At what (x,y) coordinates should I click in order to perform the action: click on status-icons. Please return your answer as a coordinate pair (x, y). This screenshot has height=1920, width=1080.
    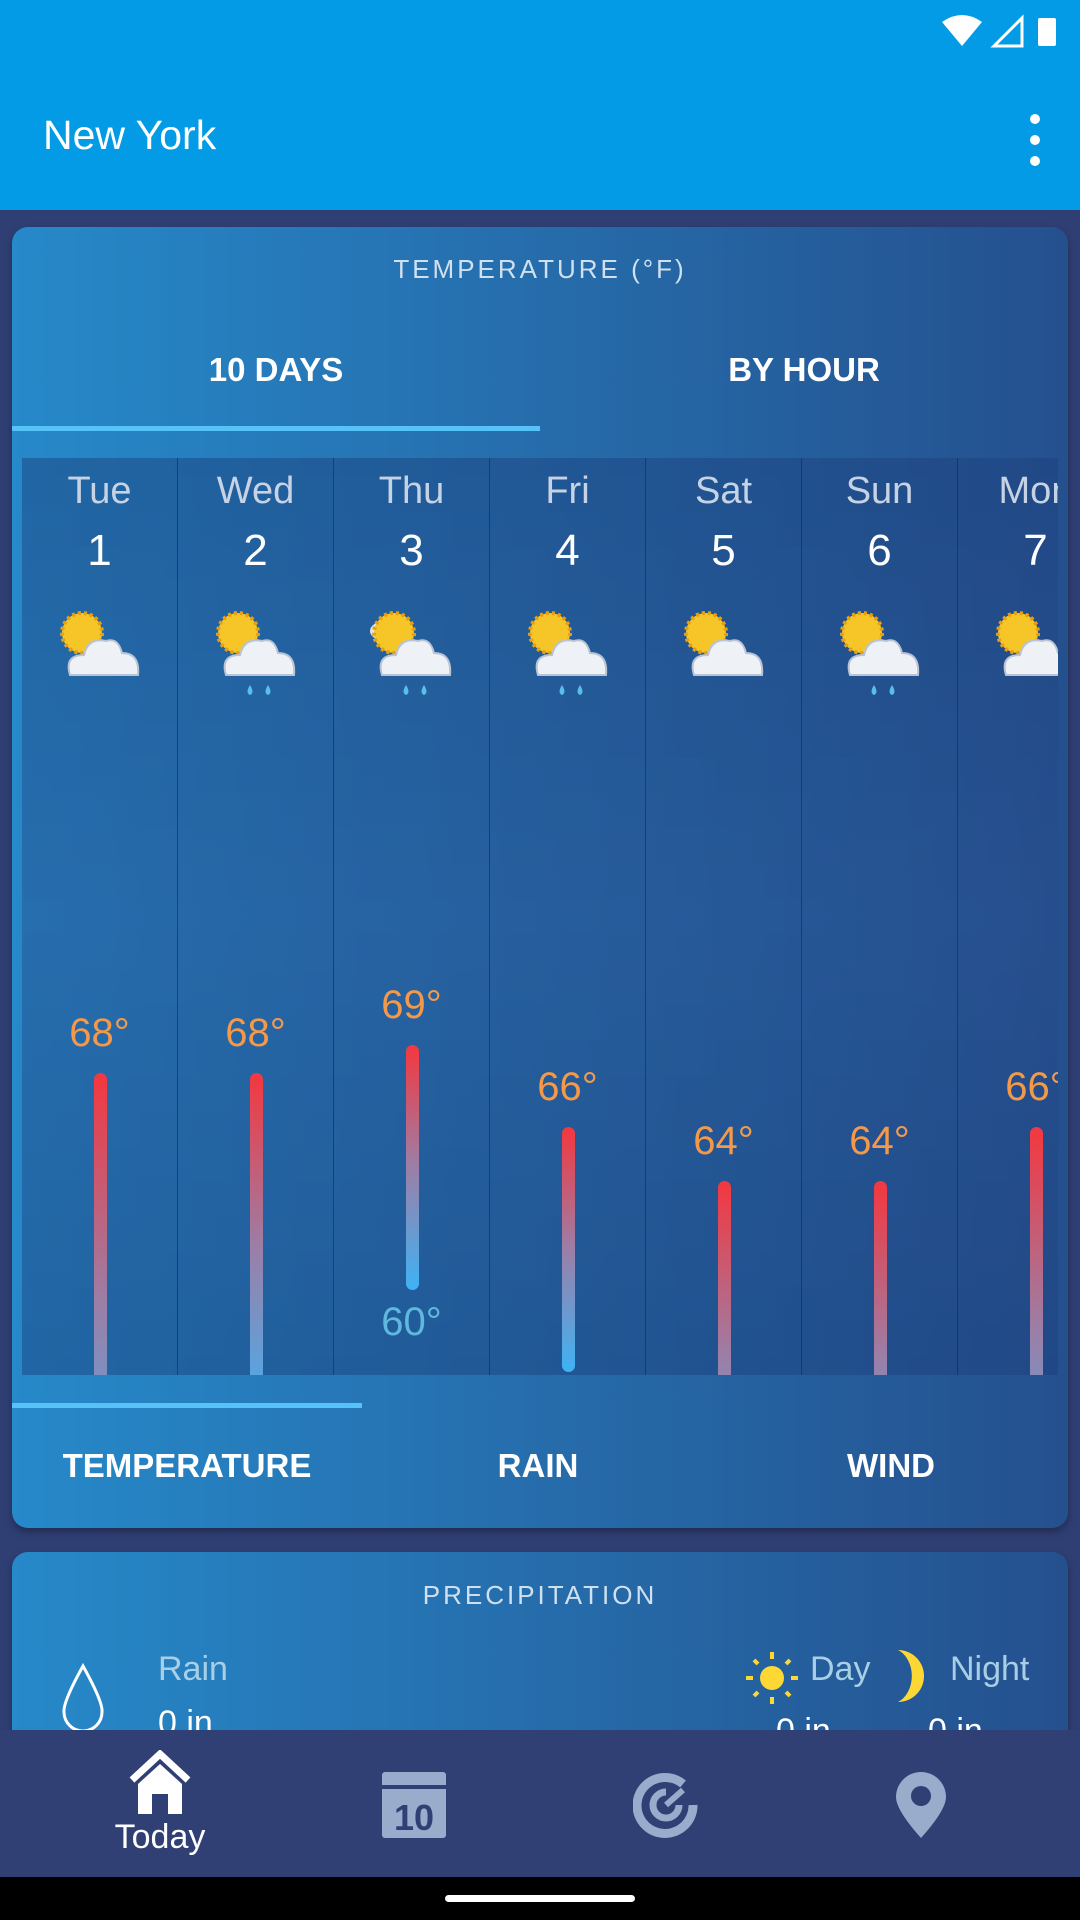
    Looking at the image, I should click on (999, 31).